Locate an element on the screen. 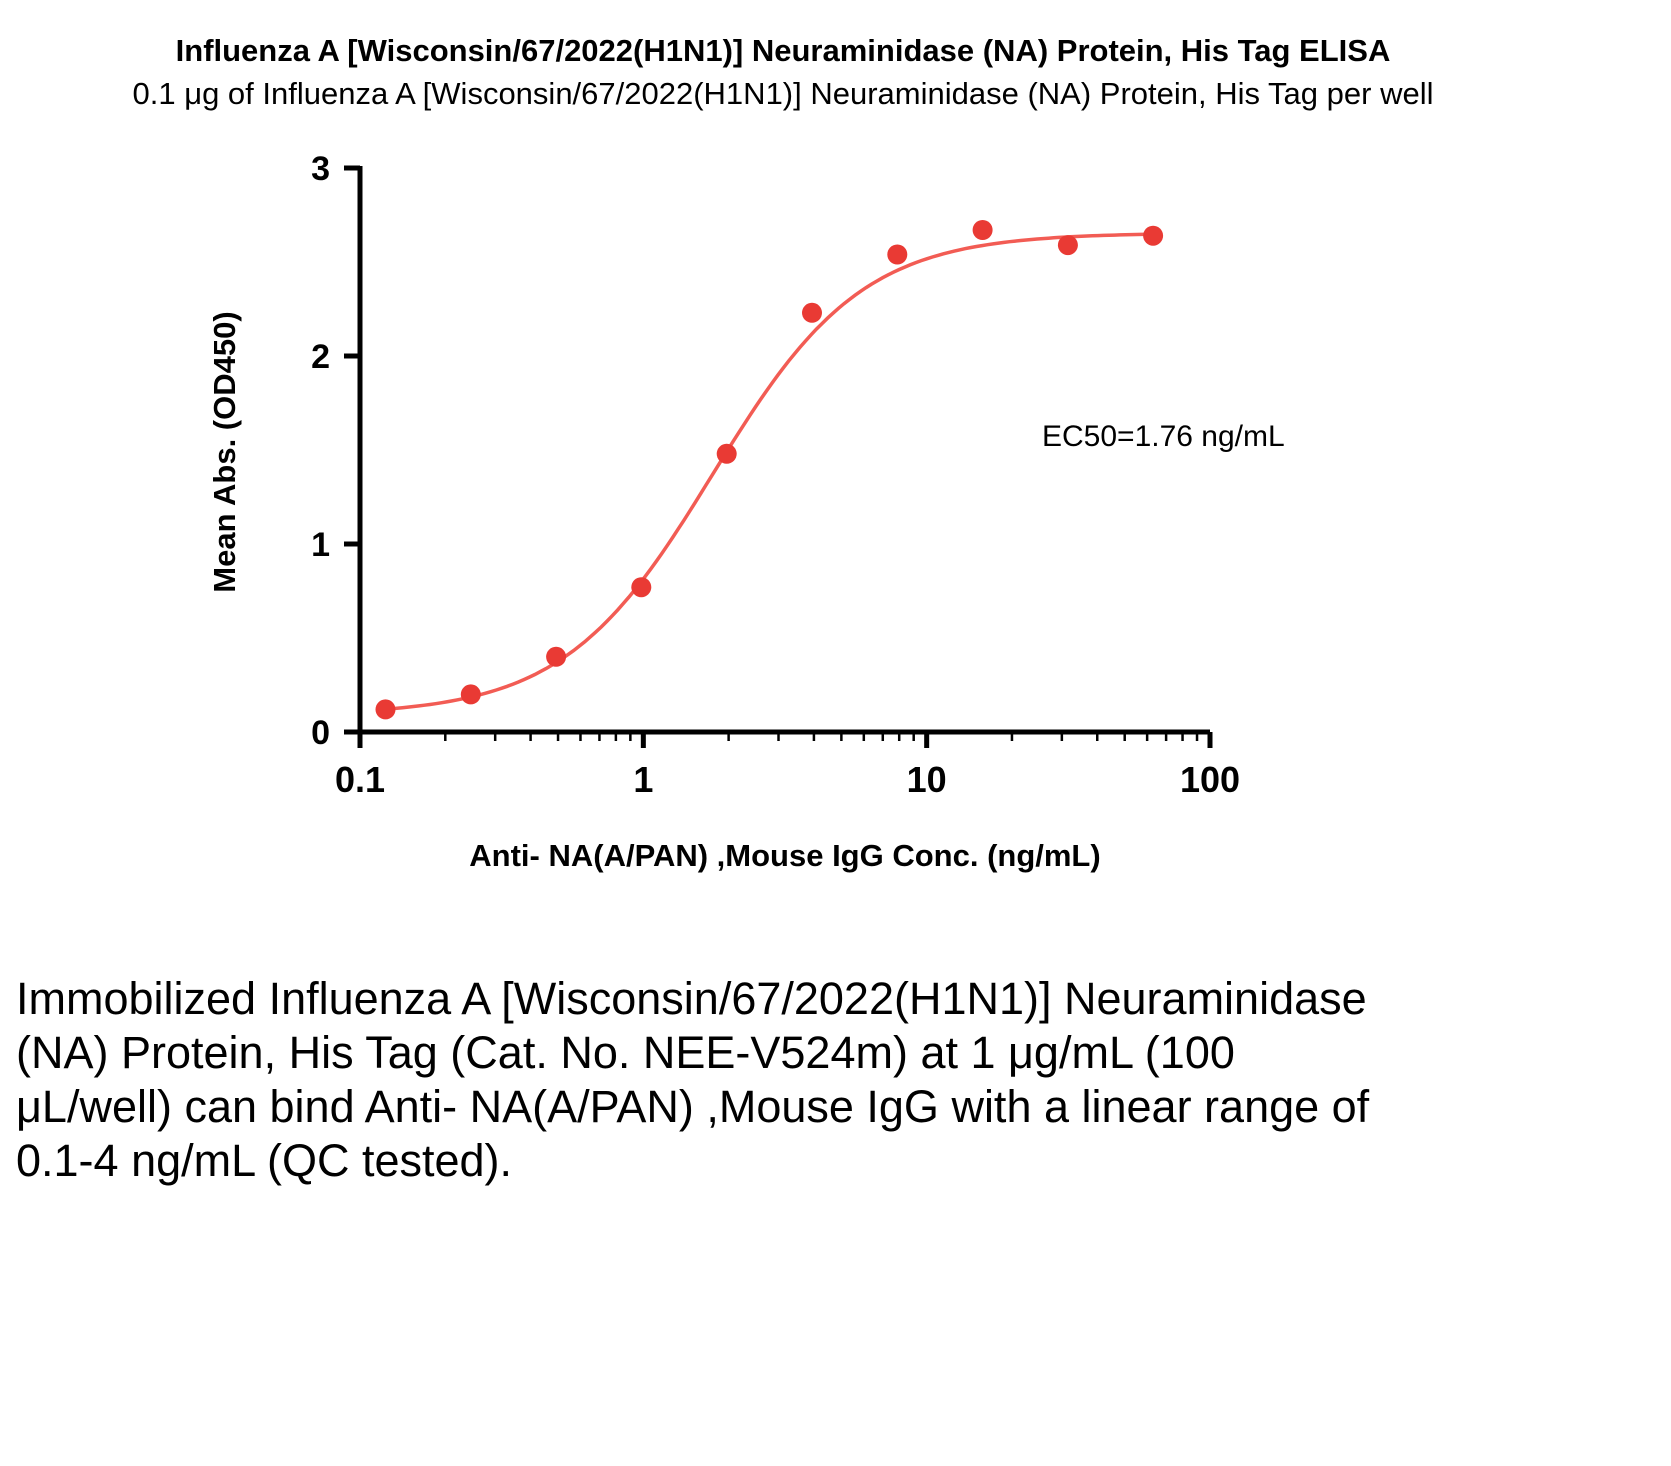 This screenshot has width=1671, height=1466. y-ticks: 0 1 2 3 is located at coordinates (335, 451).